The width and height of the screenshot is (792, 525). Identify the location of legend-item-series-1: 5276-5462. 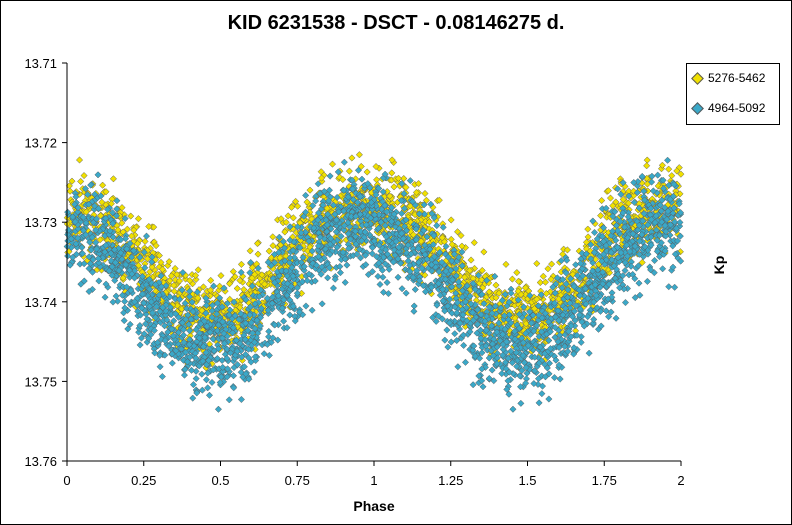
(728, 78).